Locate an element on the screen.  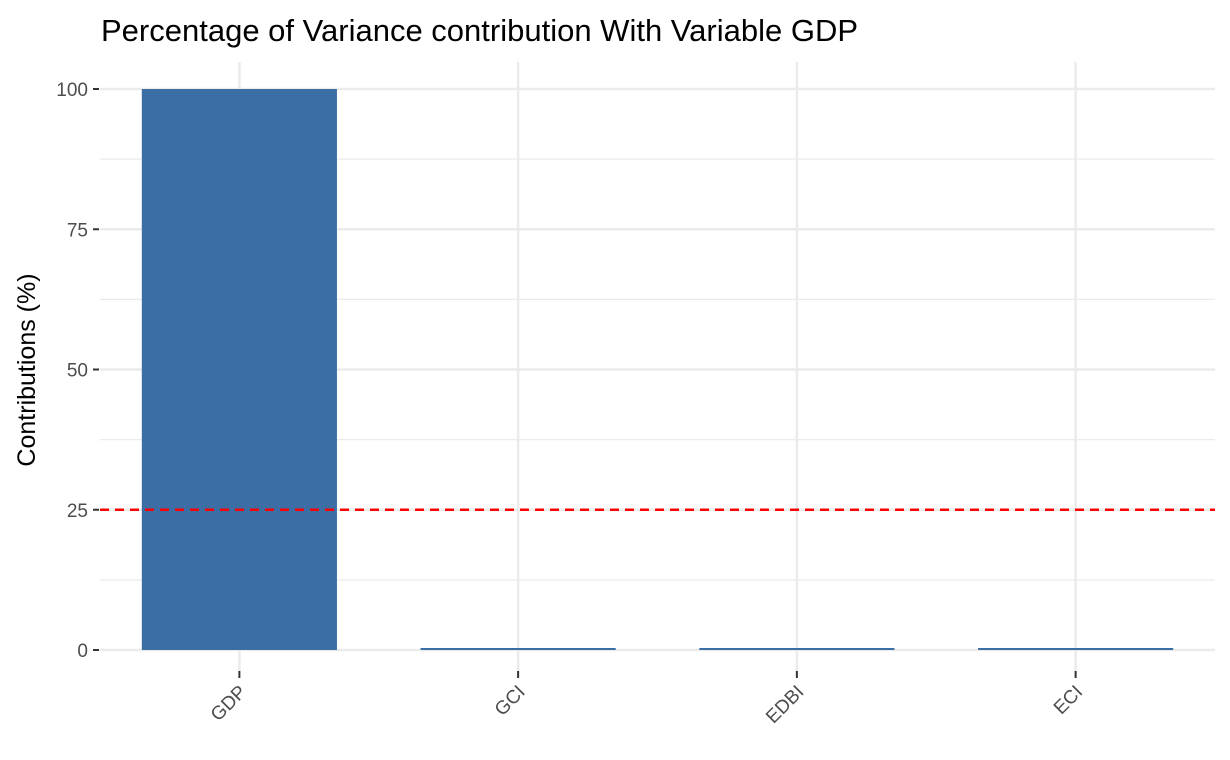
y-tick-label: 0 is located at coordinates (82, 651).